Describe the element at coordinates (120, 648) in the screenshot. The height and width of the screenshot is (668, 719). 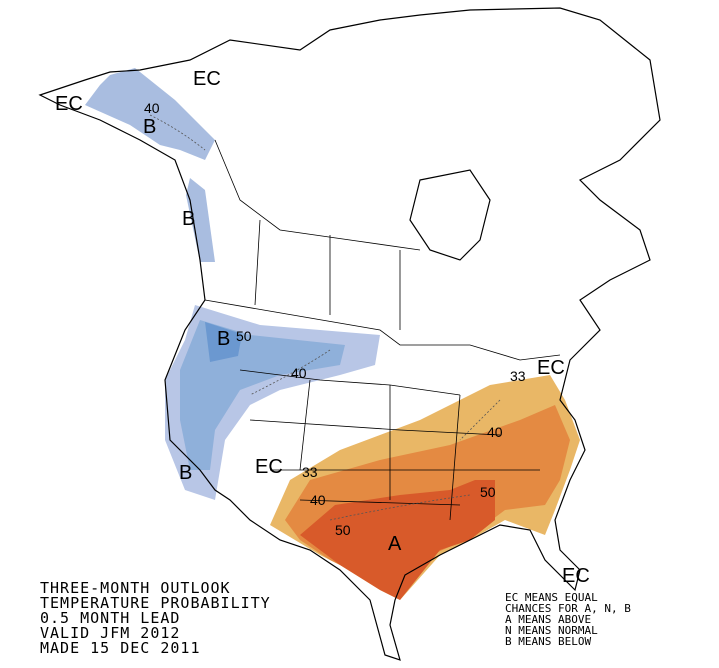
I see `caption-line: MADE 15 DEC 2011` at that location.